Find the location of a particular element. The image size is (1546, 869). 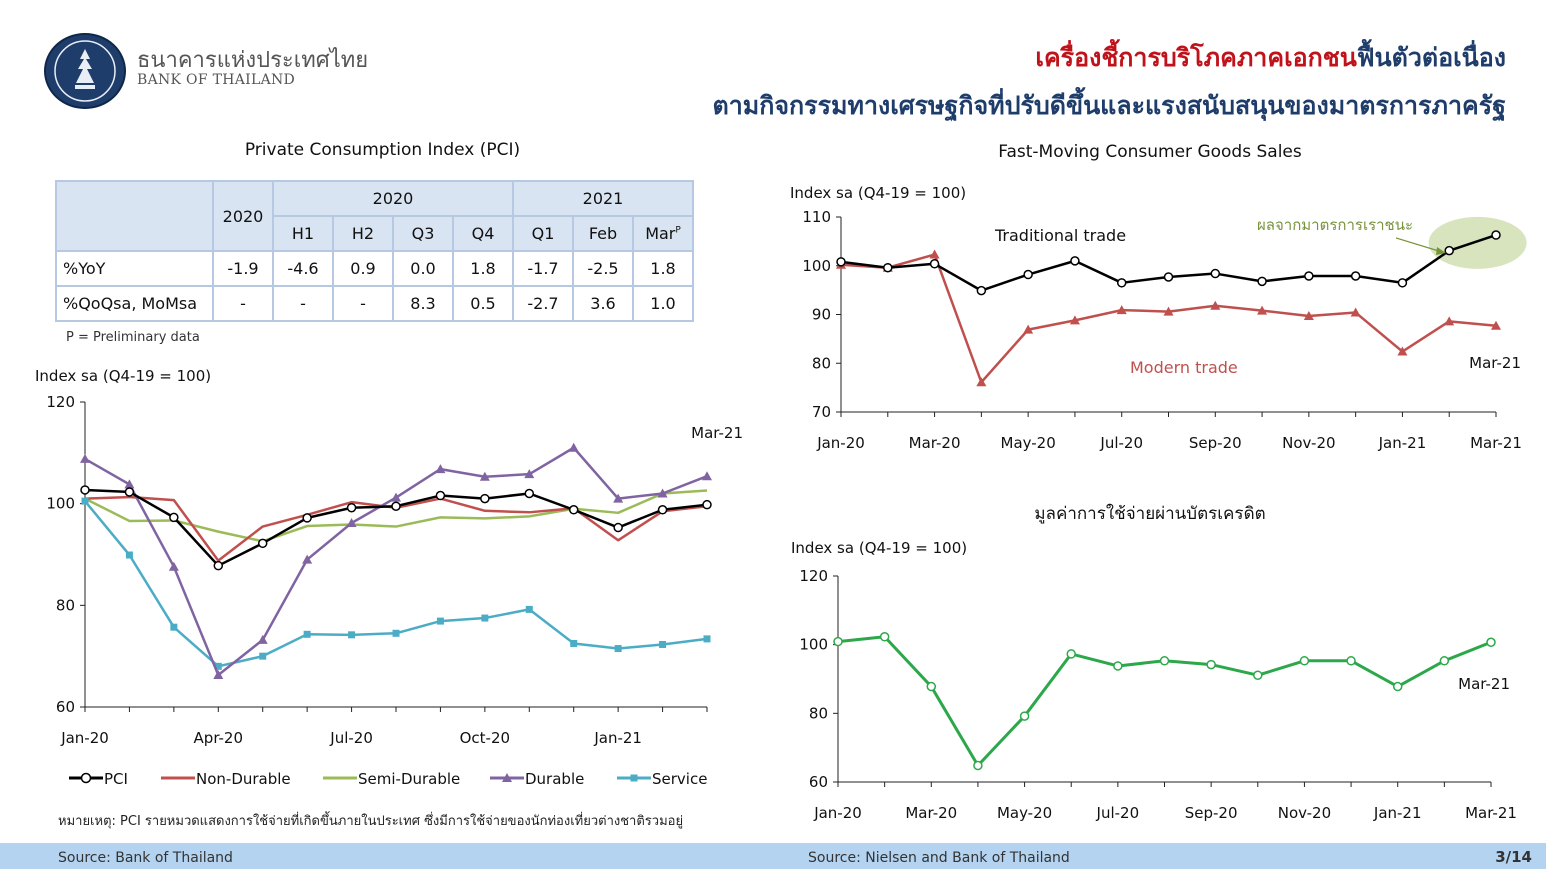

table-group-2020: 2020 is located at coordinates (393, 198).